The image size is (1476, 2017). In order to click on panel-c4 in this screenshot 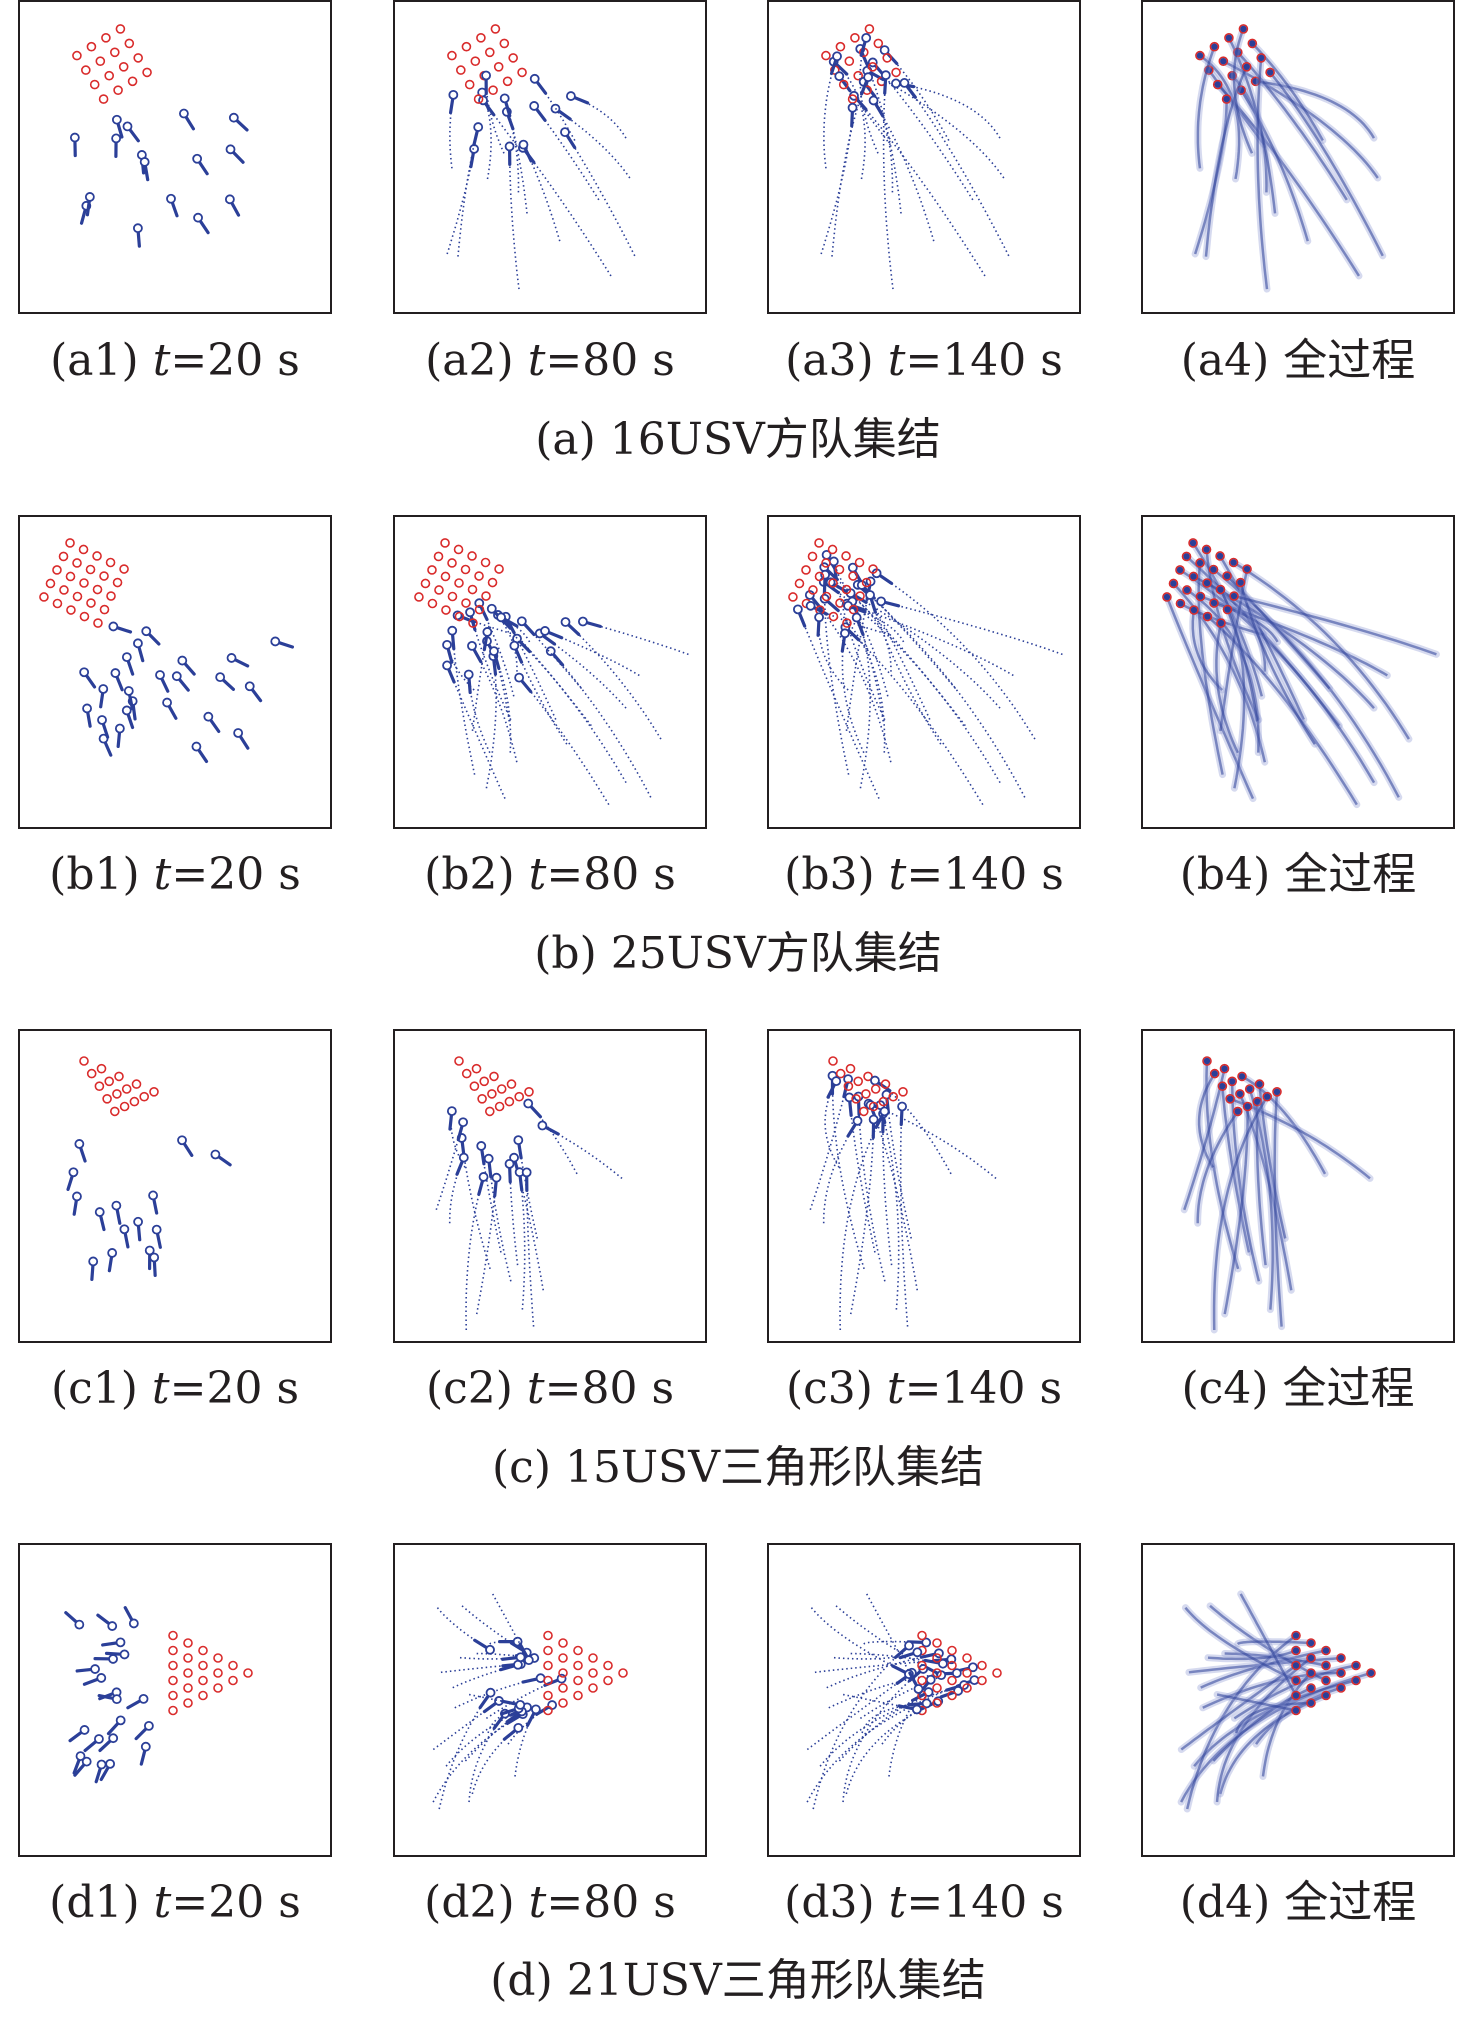, I will do `click(1298, 1186)`.